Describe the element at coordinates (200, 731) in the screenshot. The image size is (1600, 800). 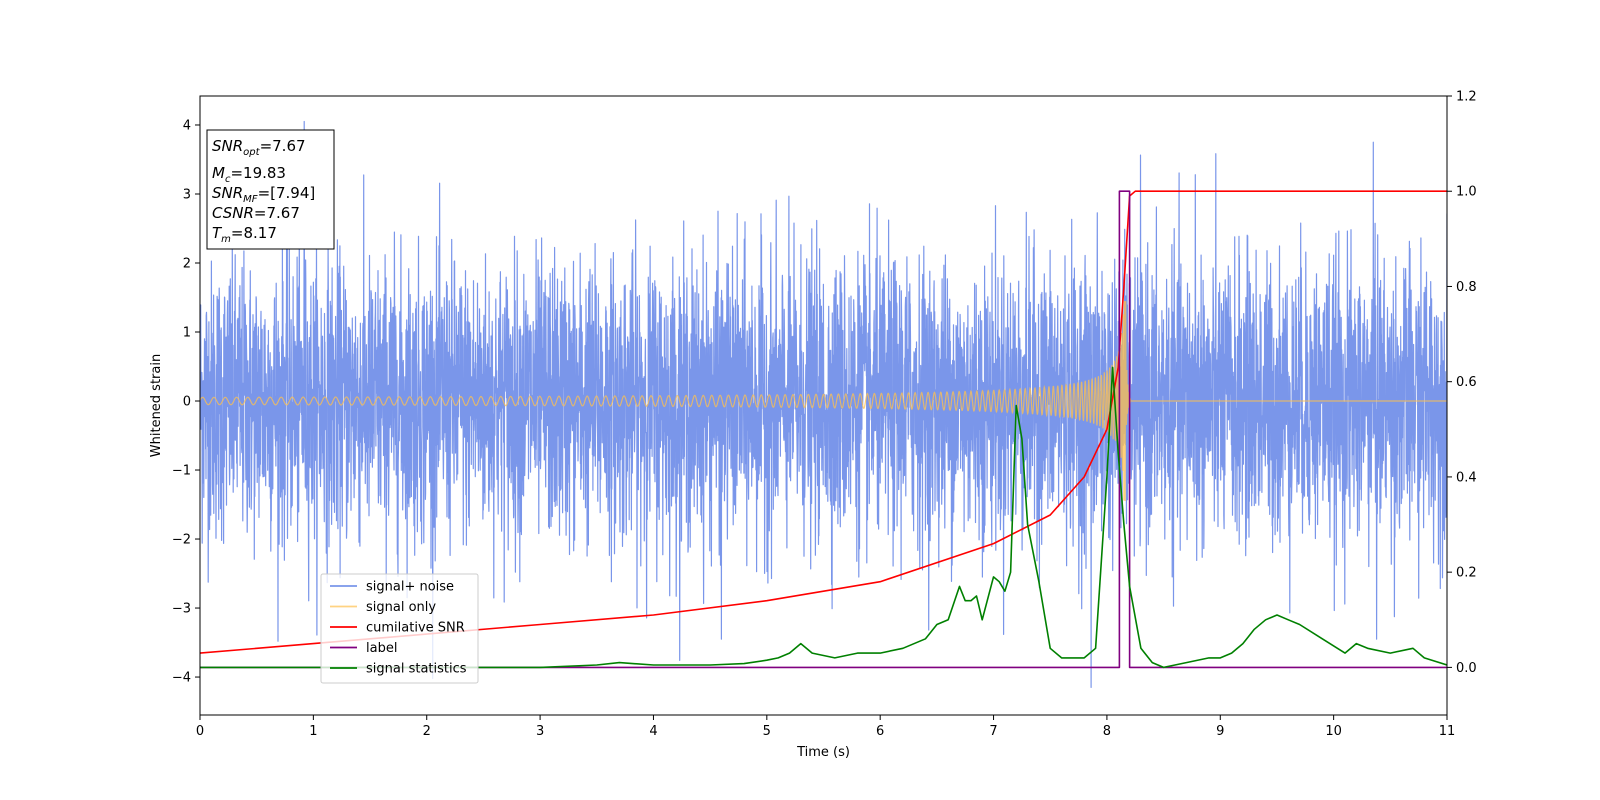
I see `x-tick-label: 0` at that location.